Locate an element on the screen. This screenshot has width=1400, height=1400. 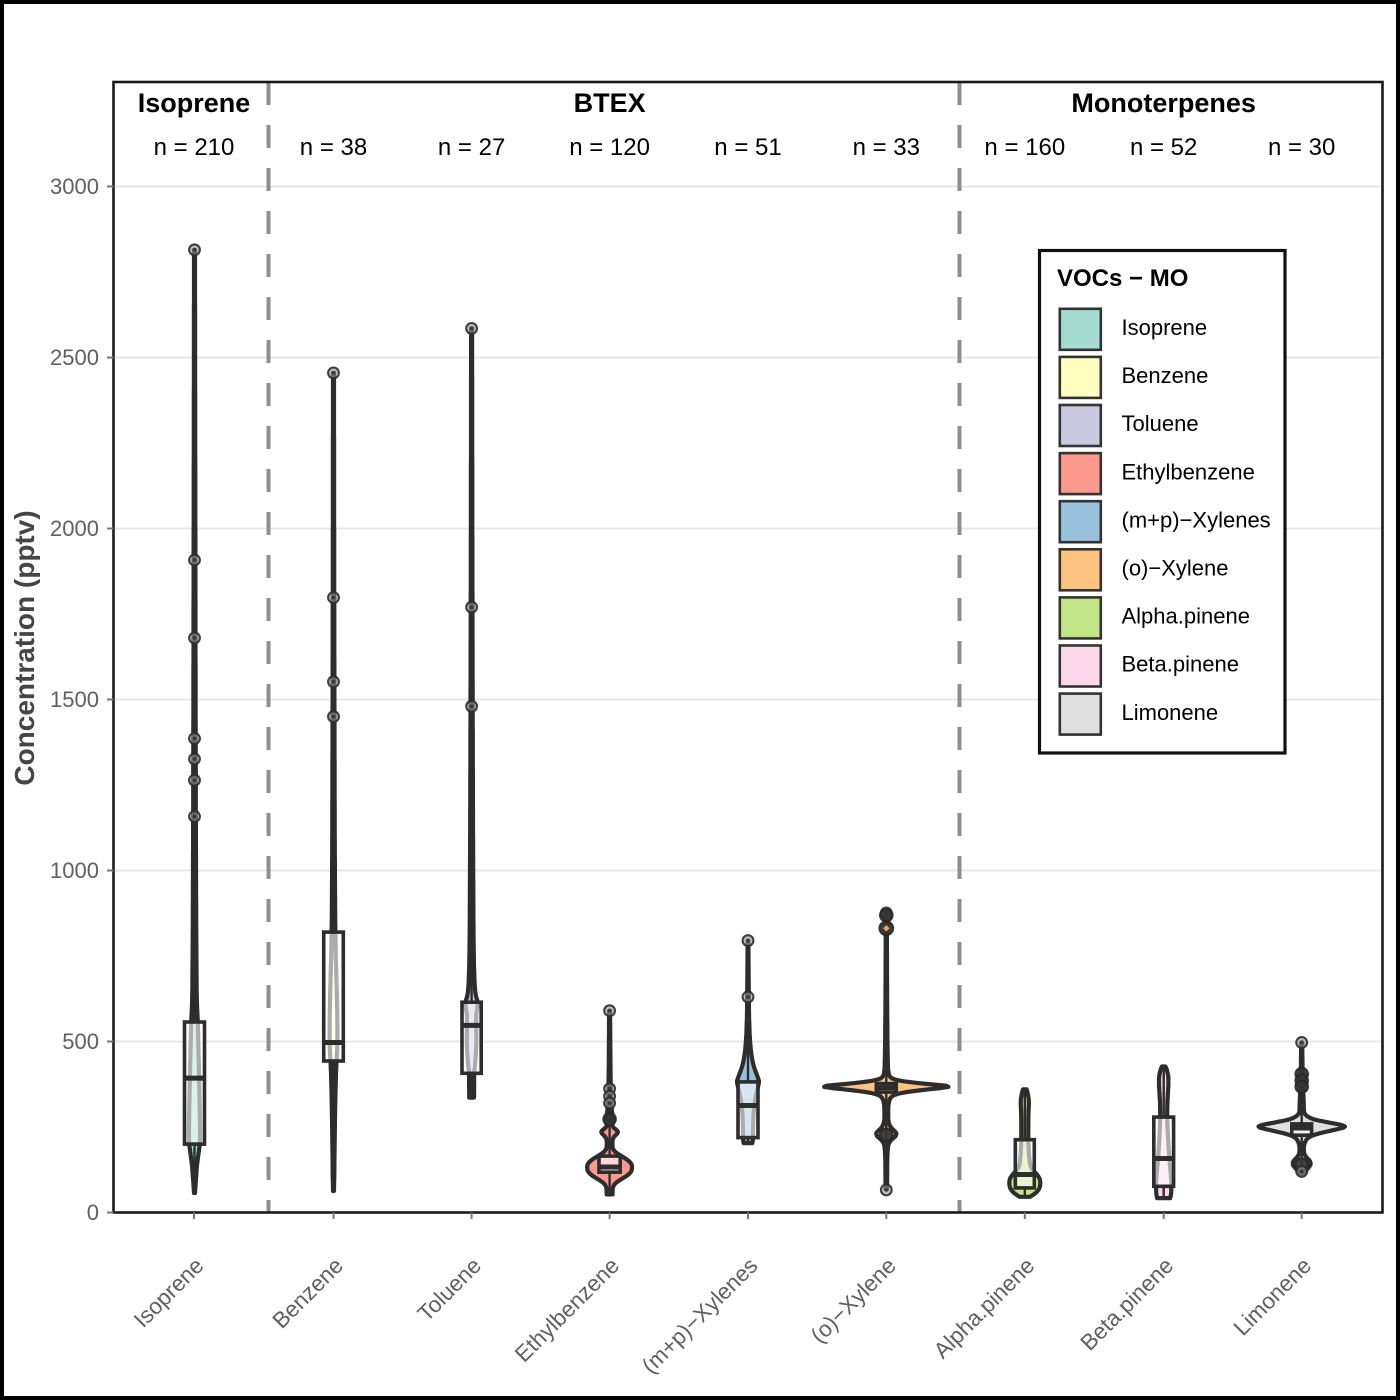
svg-text: 2000 is located at coordinates (74, 528).